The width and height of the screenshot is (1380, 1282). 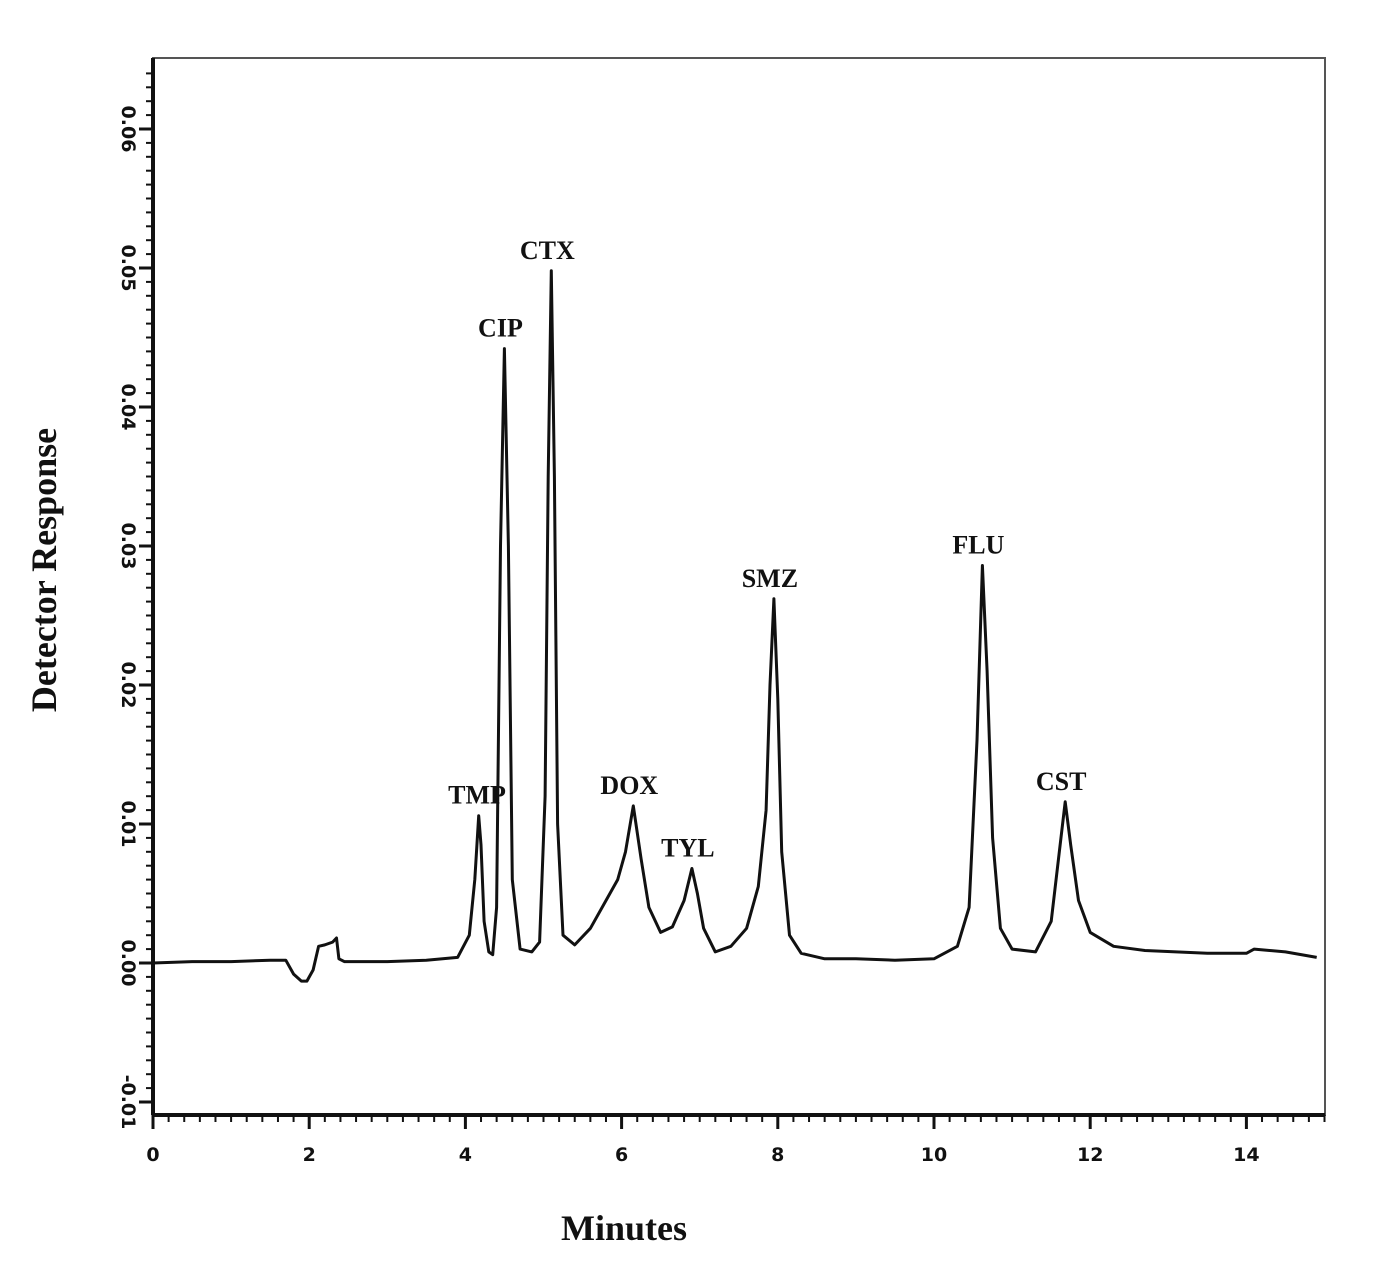 What do you see at coordinates (687, 847) in the screenshot?
I see `peak-label-tyl: TYL` at bounding box center [687, 847].